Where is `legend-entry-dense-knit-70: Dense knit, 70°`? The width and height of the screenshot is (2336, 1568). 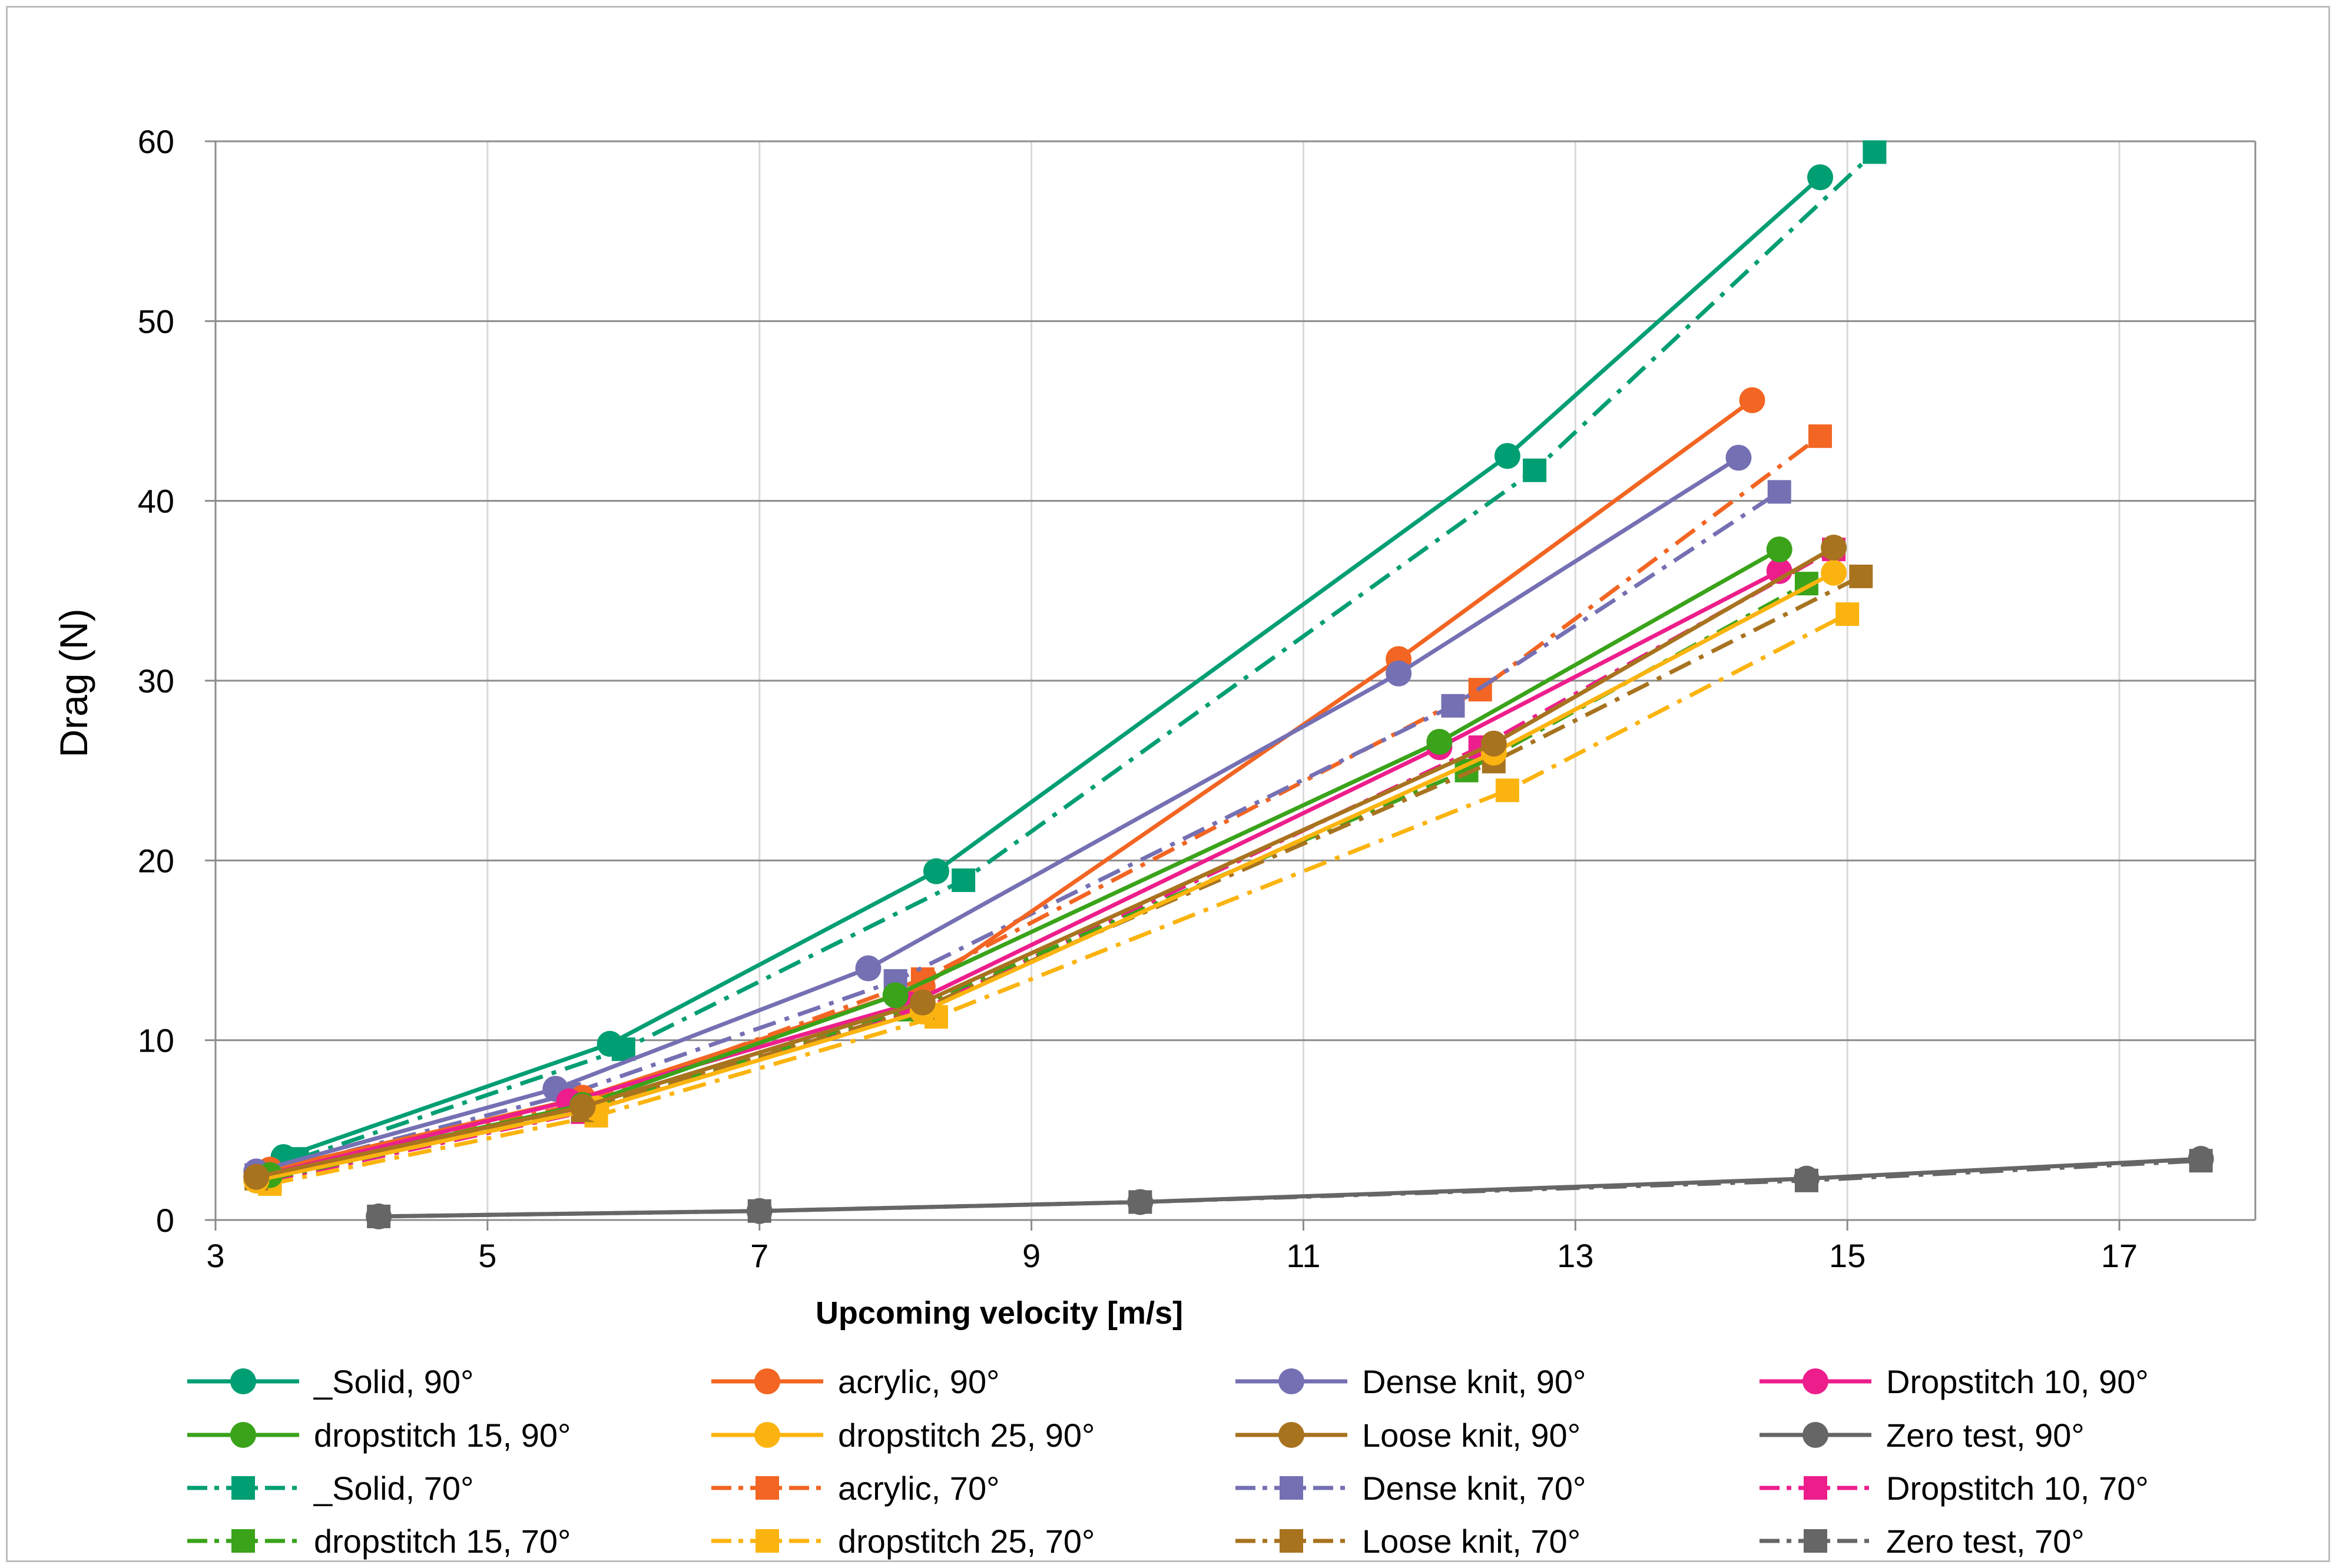
legend-entry-dense-knit-70: Dense knit, 70° is located at coordinates (1410, 1489).